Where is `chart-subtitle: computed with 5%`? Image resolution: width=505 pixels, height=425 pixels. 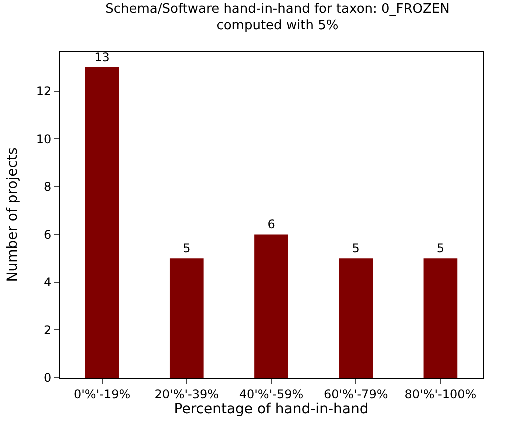
chart-subtitle: computed with 5% is located at coordinates (277, 26).